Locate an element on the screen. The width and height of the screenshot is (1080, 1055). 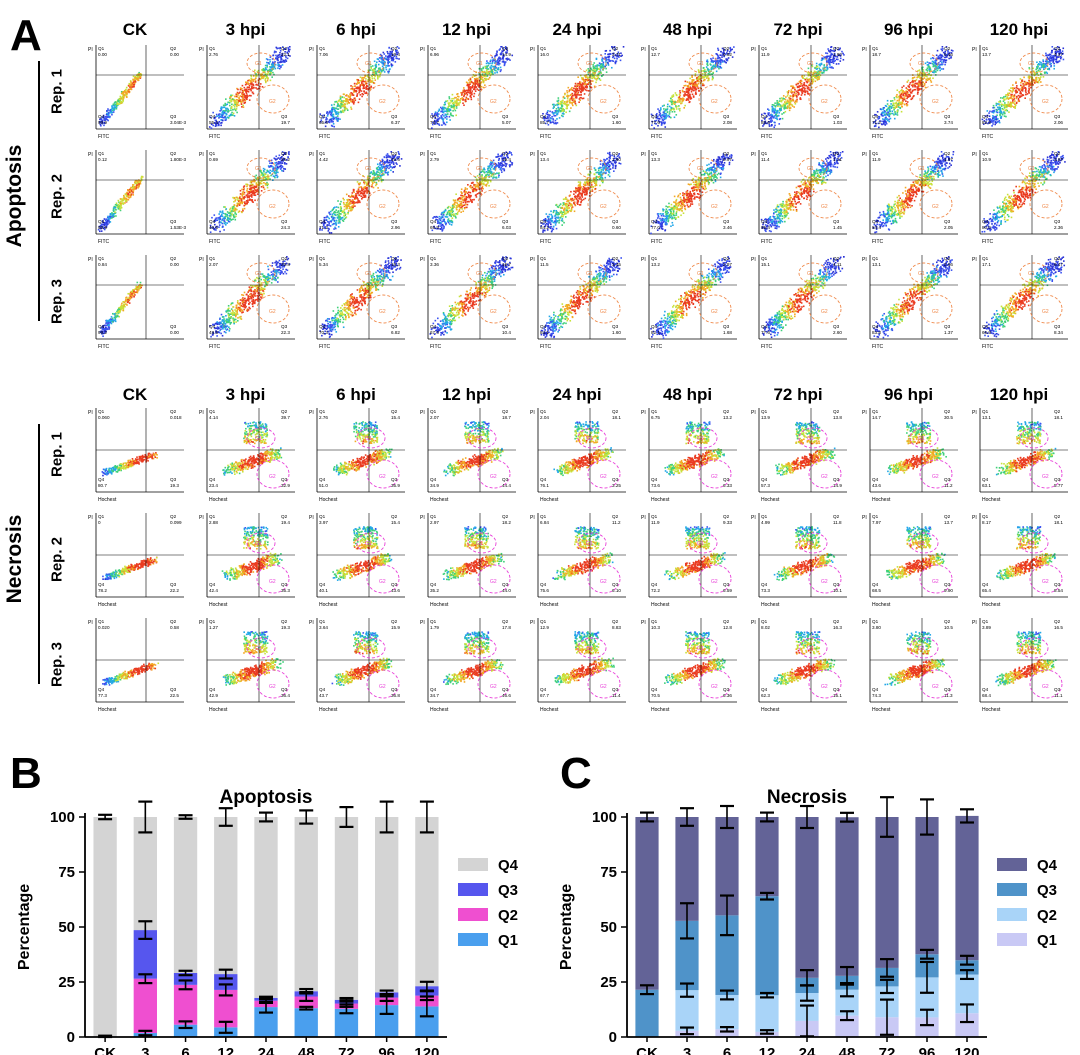
quadrant-value: 6.96 is located at coordinates (434, 54).